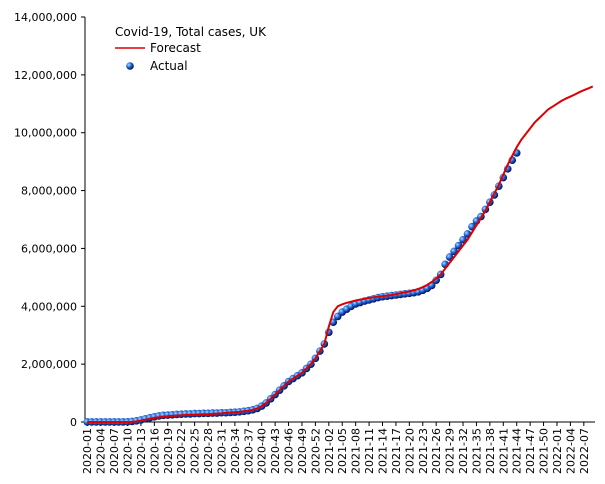  Describe the element at coordinates (436, 280) in the screenshot. I see `actual-dot` at that location.